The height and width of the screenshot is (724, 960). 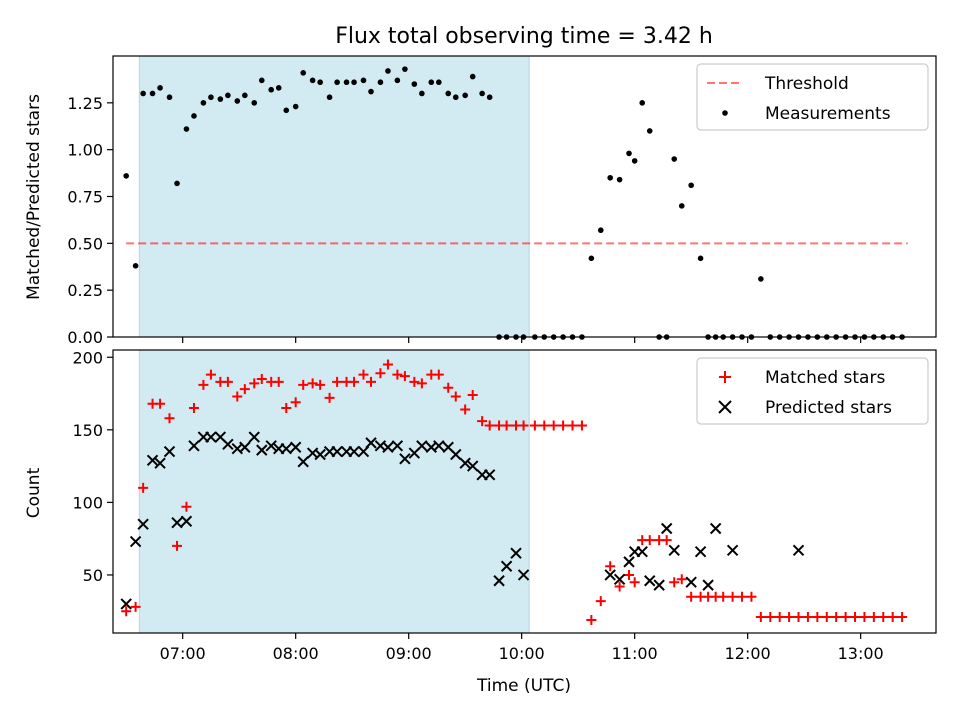 I want to click on x-axis-label: Time (UTC), so click(x=523, y=686).